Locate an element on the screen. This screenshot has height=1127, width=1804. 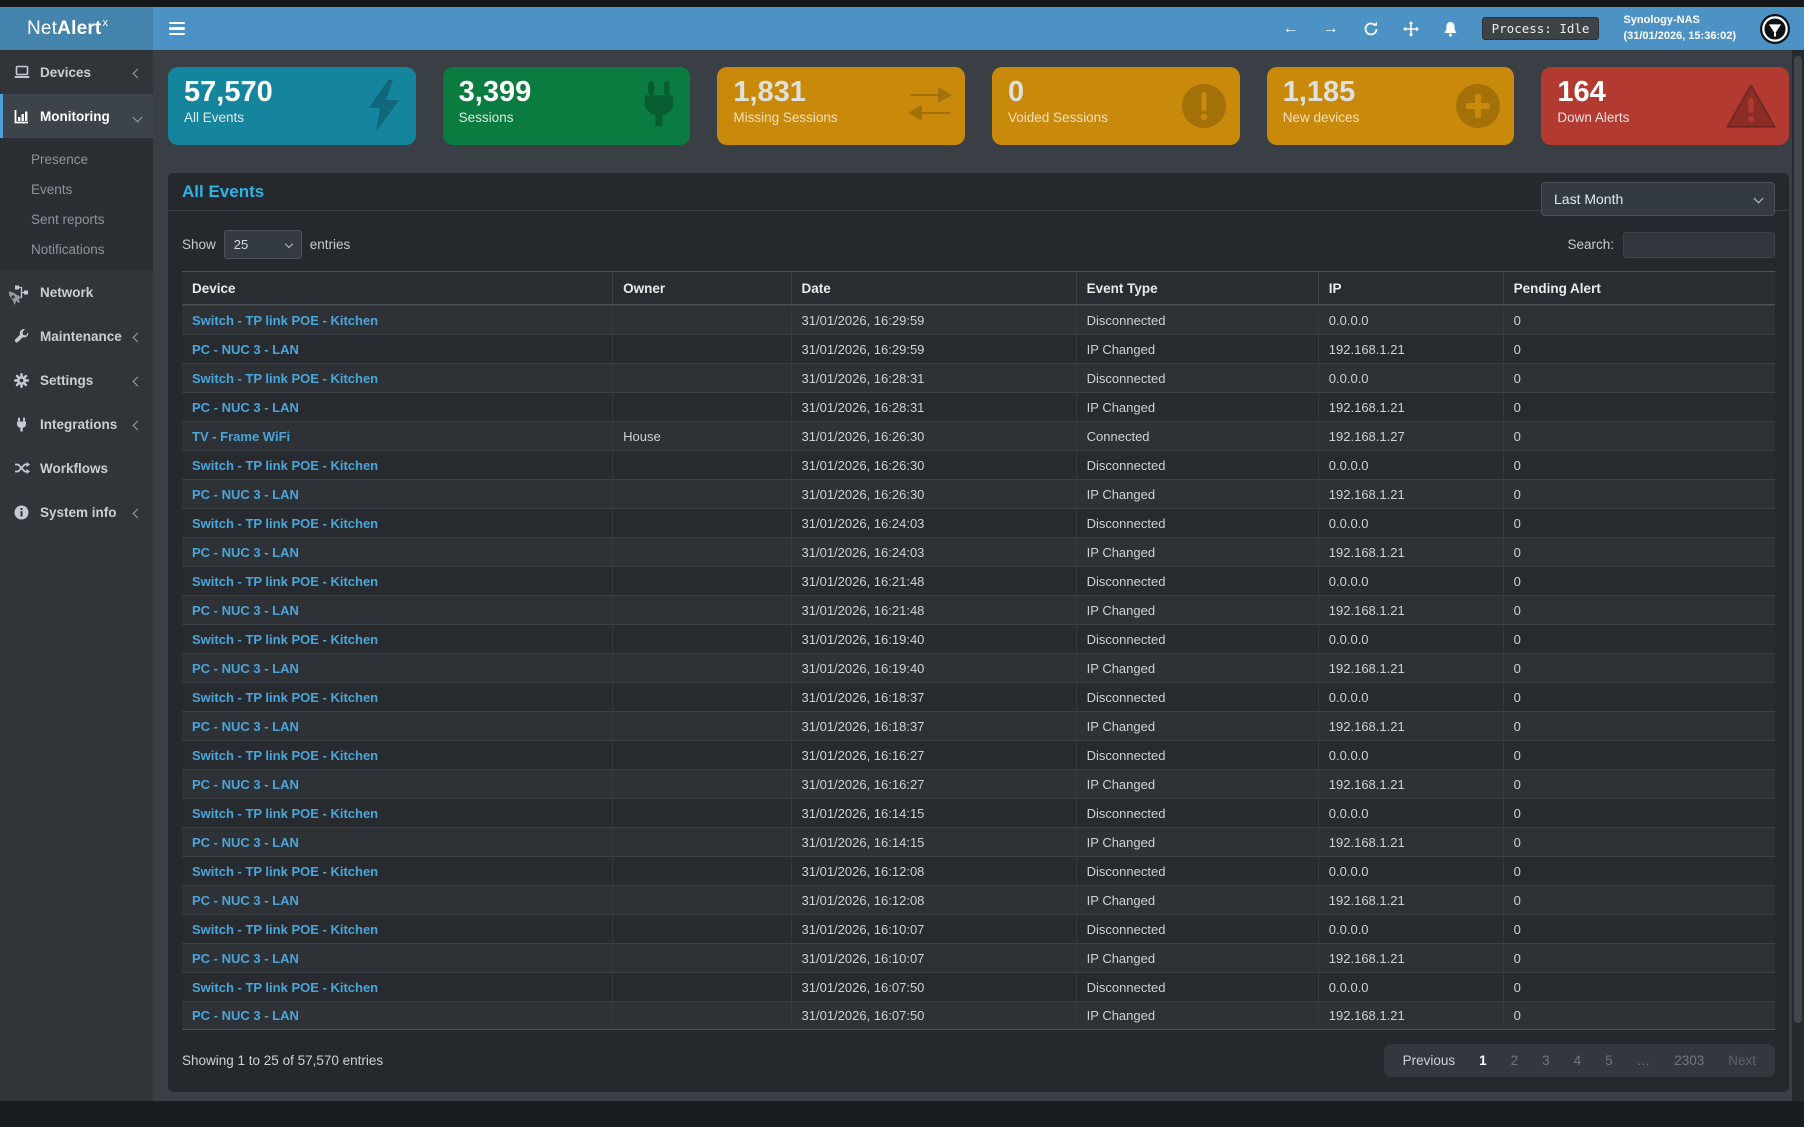
card-all-events: 57,570 All Events is located at coordinates (292, 106).